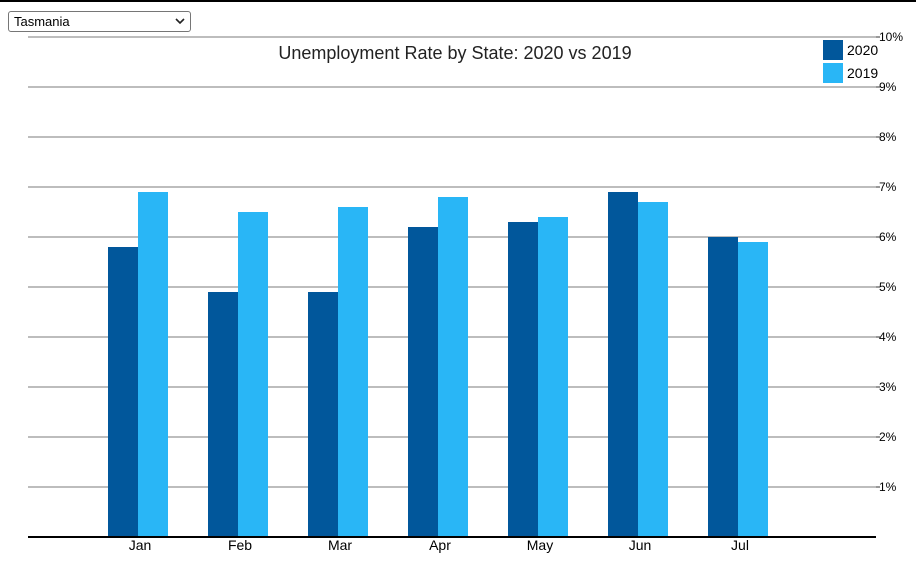 The image size is (916, 574). I want to click on y-tick-label: 10%, so click(891, 37).